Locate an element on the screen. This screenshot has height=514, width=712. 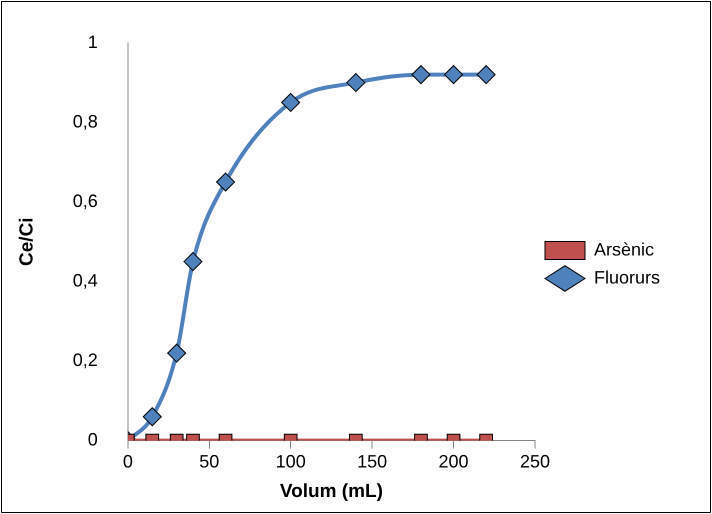
y-tick-label: 0,2 is located at coordinates (85, 360).